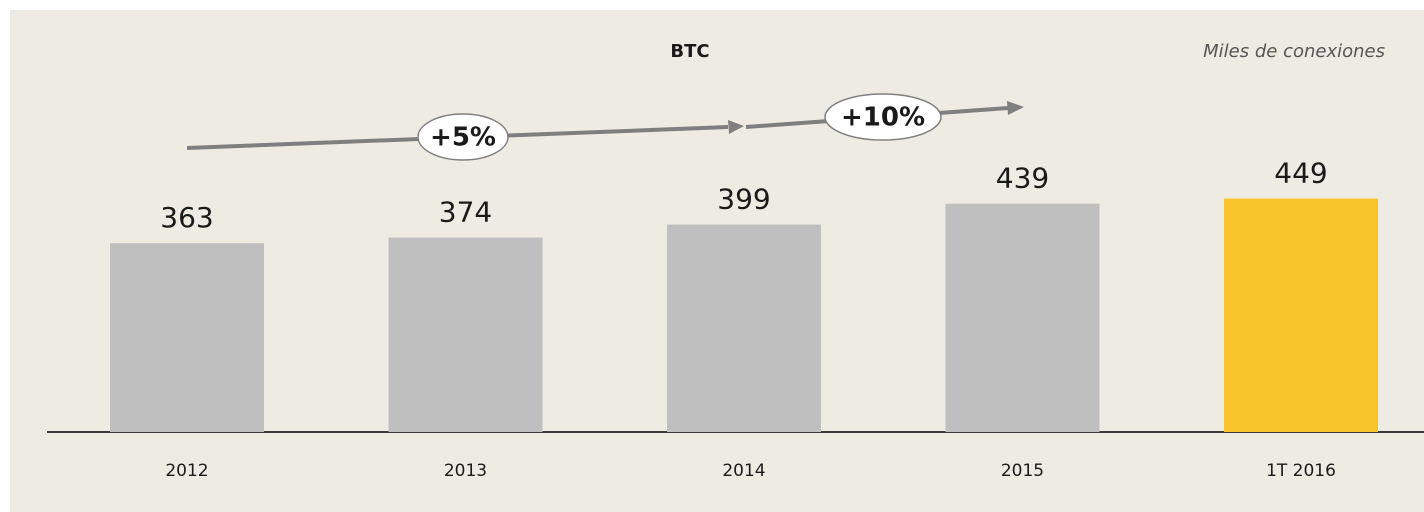  I want to click on x-tick-label: 2013, so click(465, 471).